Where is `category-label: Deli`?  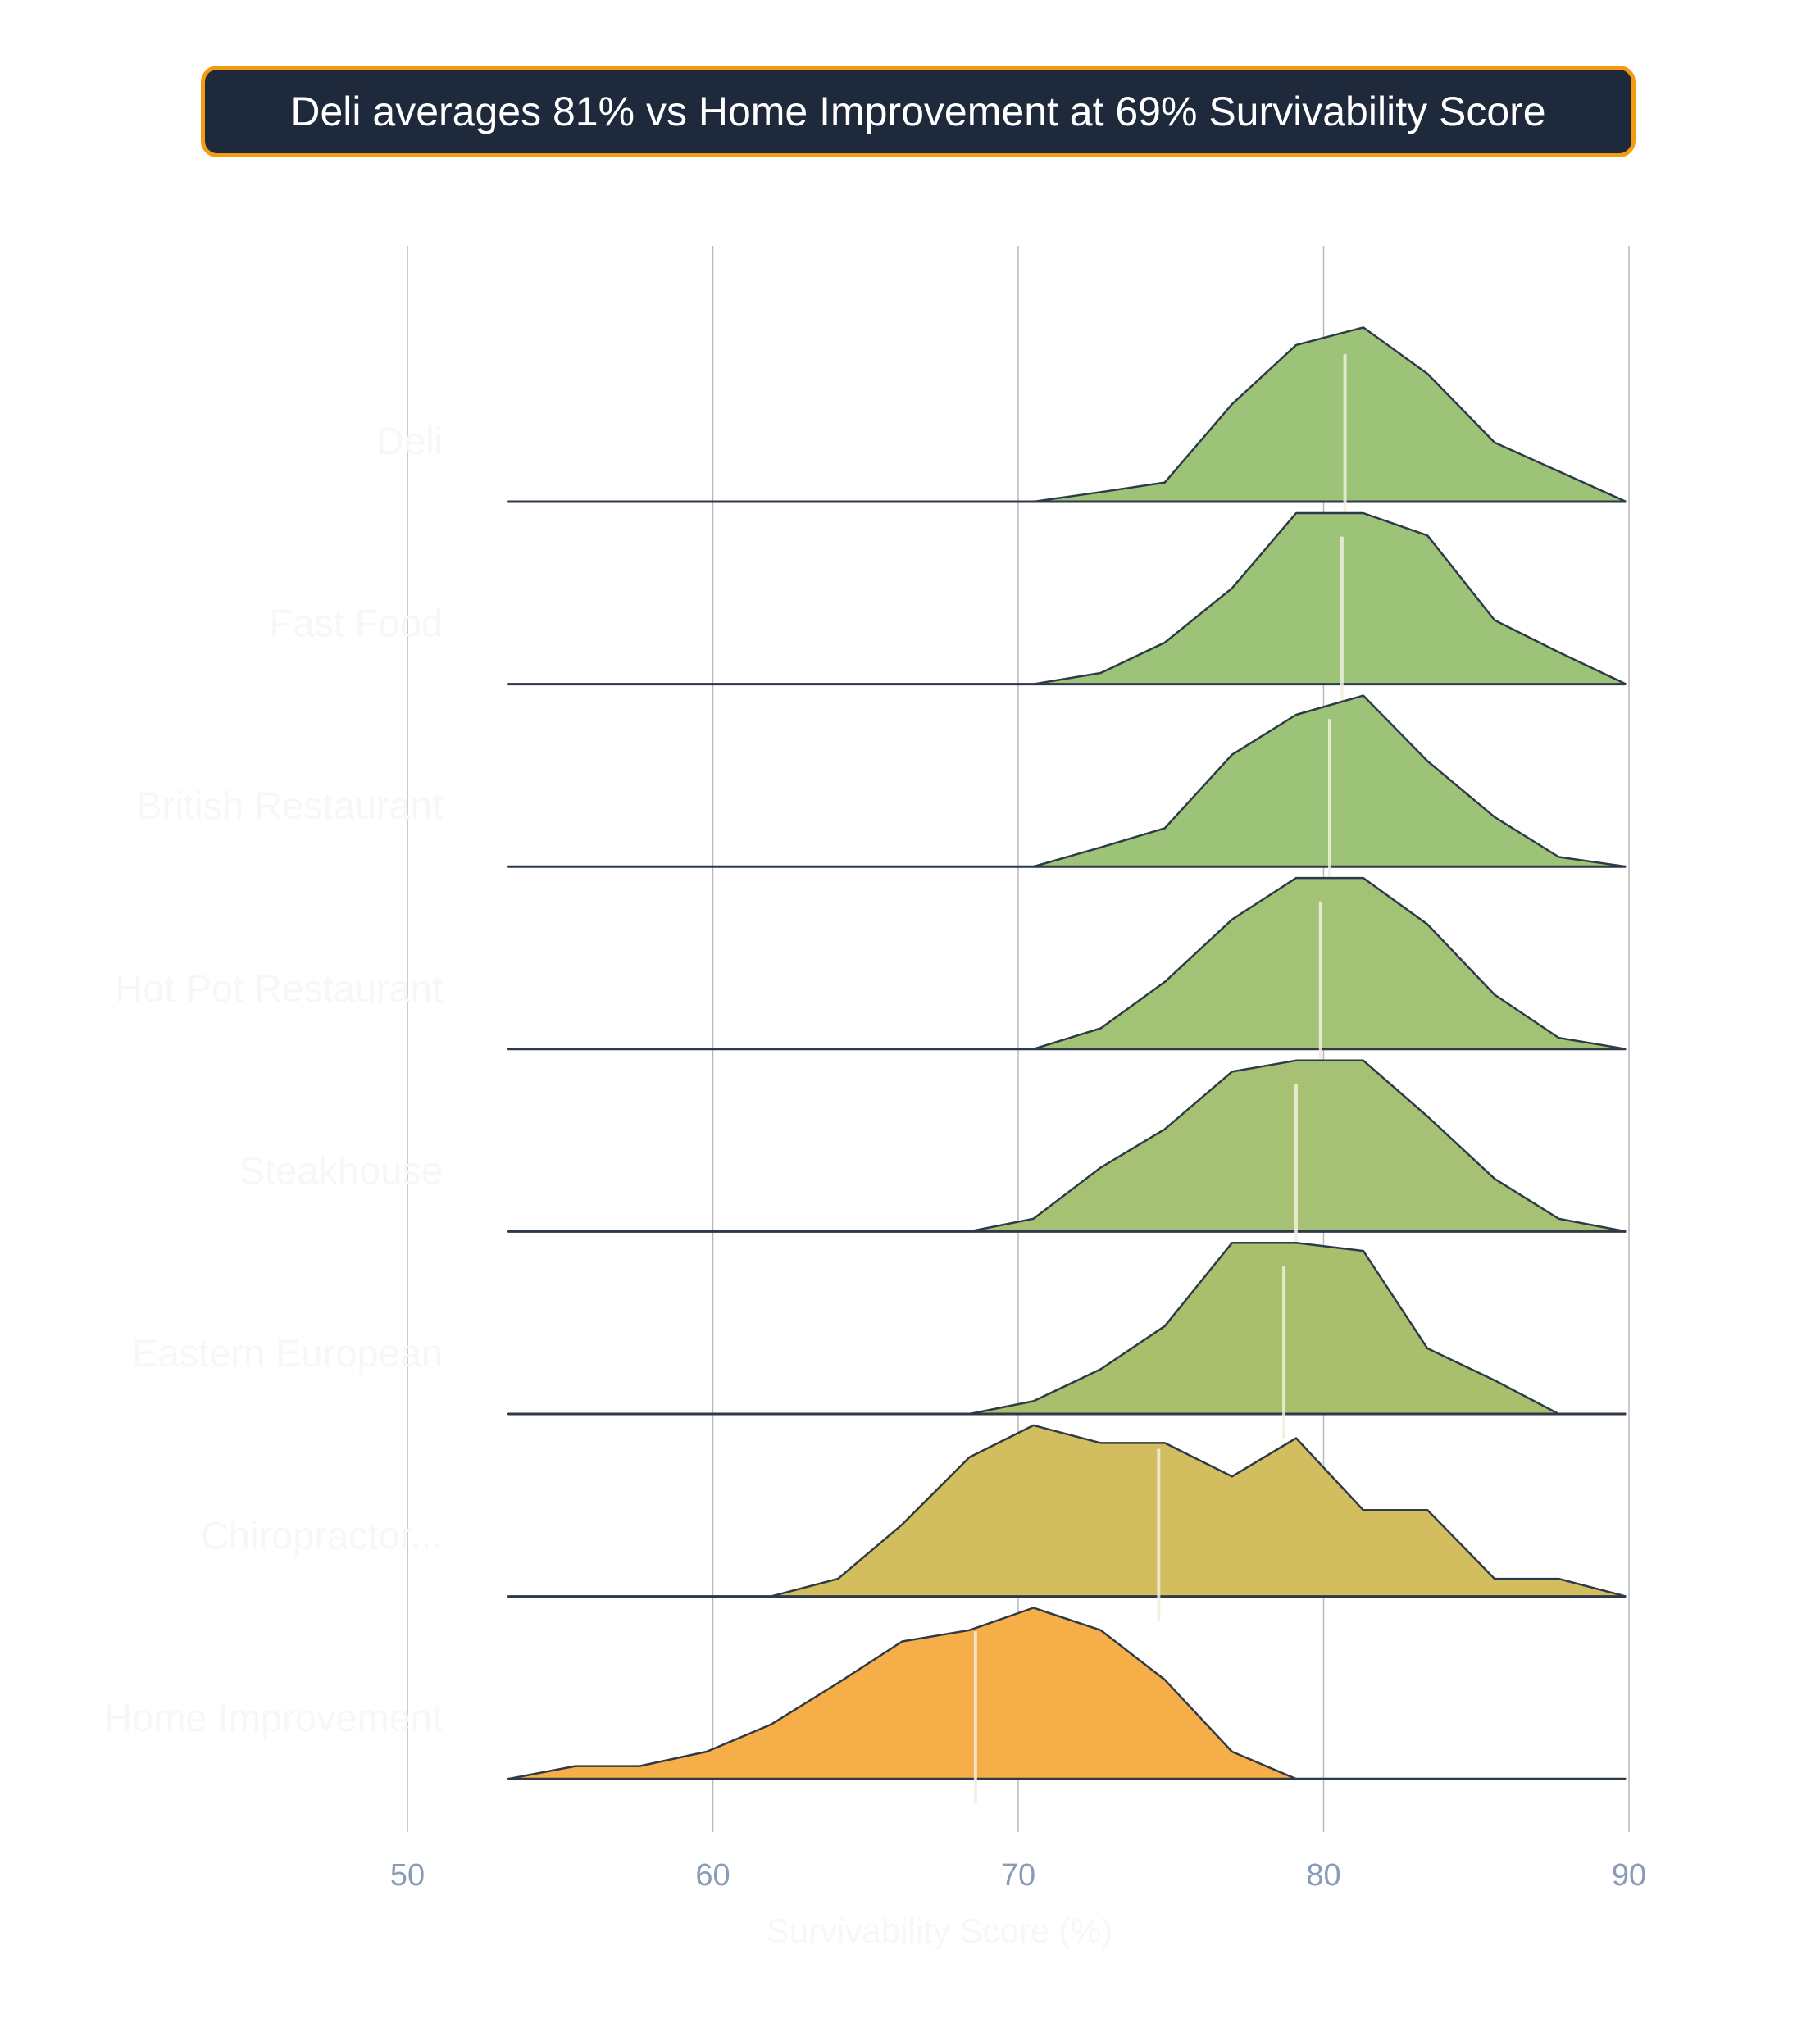 category-label: Deli is located at coordinates (409, 440).